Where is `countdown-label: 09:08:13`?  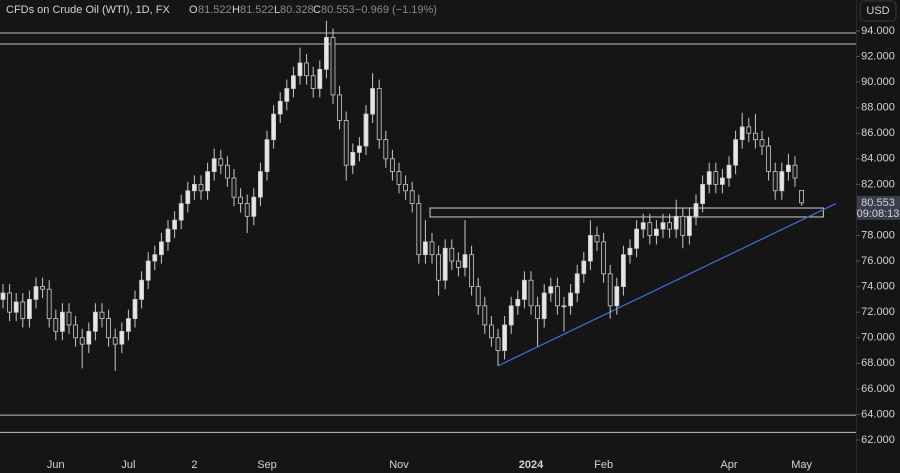 countdown-label: 09:08:13 is located at coordinates (878, 214).